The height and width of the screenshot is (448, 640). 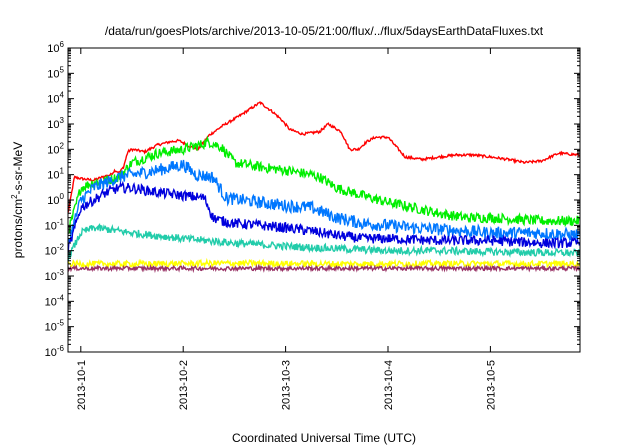 What do you see at coordinates (55, 275) in the screenshot?
I see `y-tick-label-3: 10⁻³` at bounding box center [55, 275].